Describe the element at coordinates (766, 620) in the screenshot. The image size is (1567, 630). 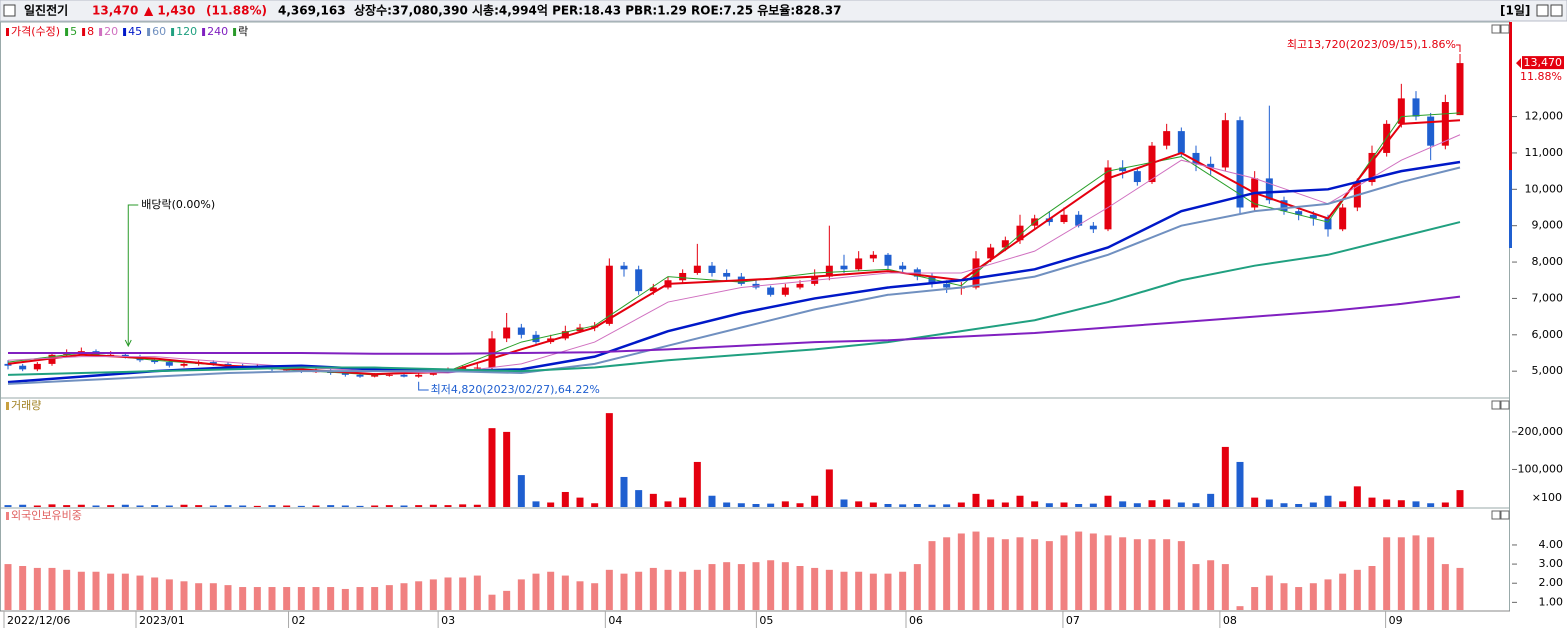
I see `x-tick-label: 05` at that location.